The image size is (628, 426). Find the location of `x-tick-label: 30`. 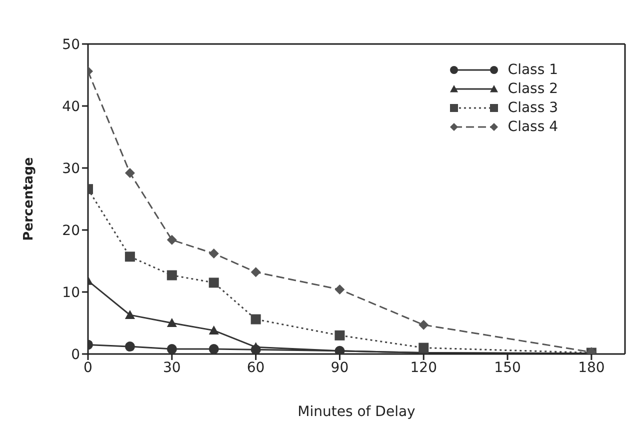

x-tick-label: 30 is located at coordinates (171, 368).